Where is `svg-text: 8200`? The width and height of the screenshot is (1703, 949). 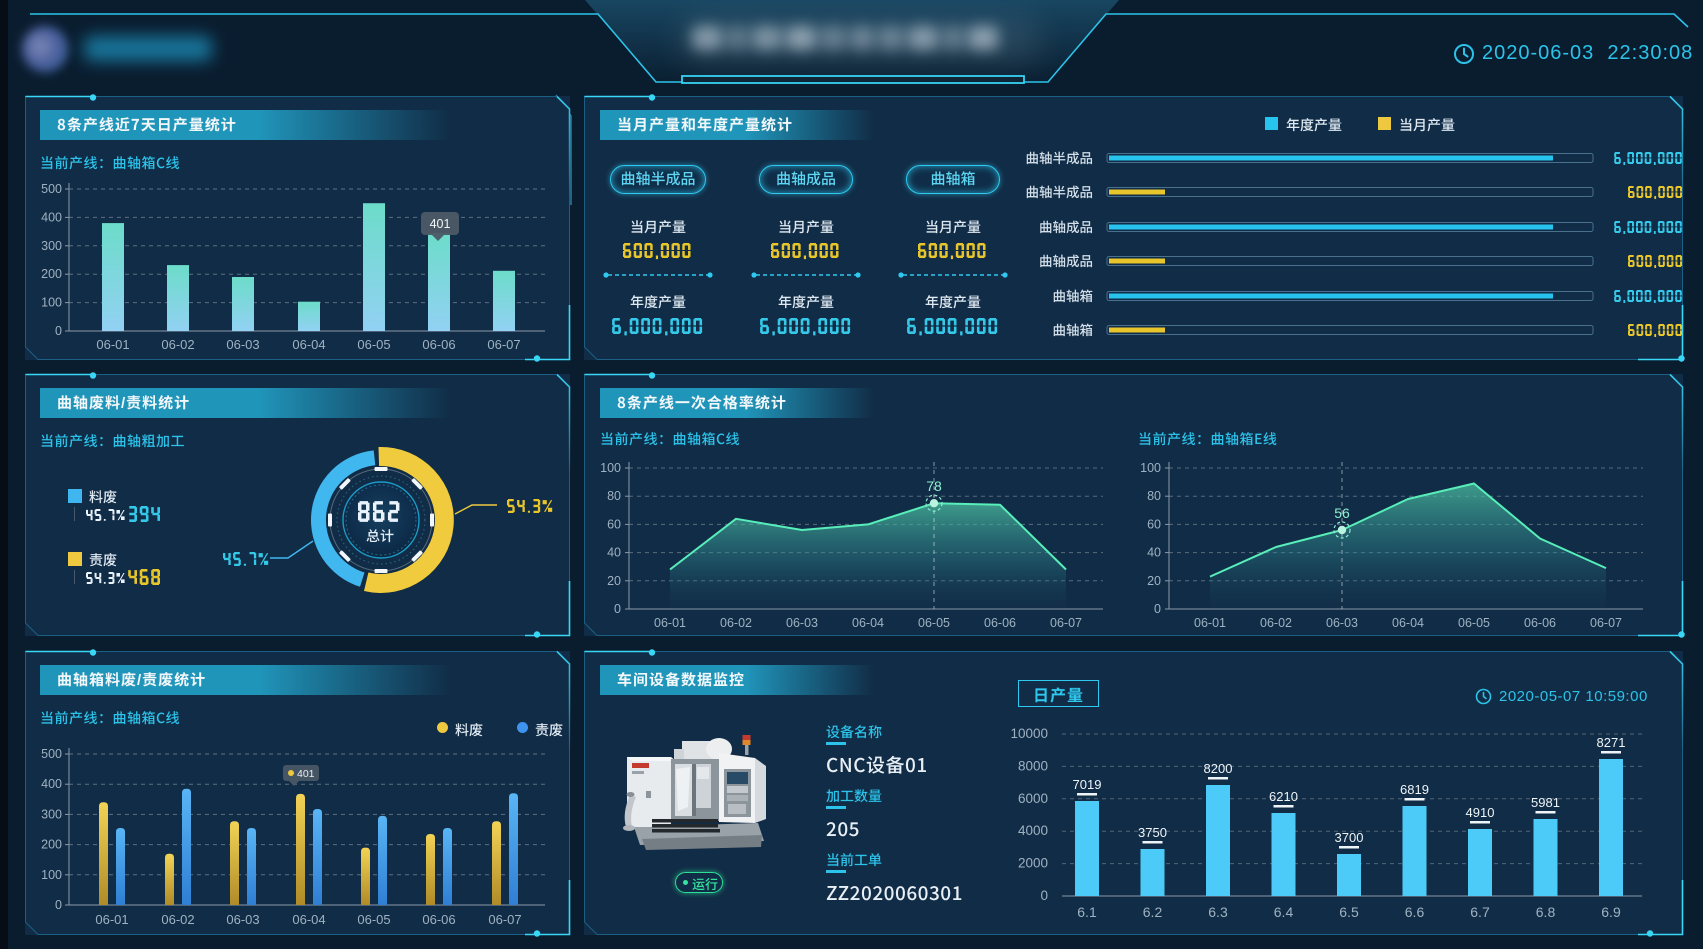 svg-text: 8200 is located at coordinates (1218, 768).